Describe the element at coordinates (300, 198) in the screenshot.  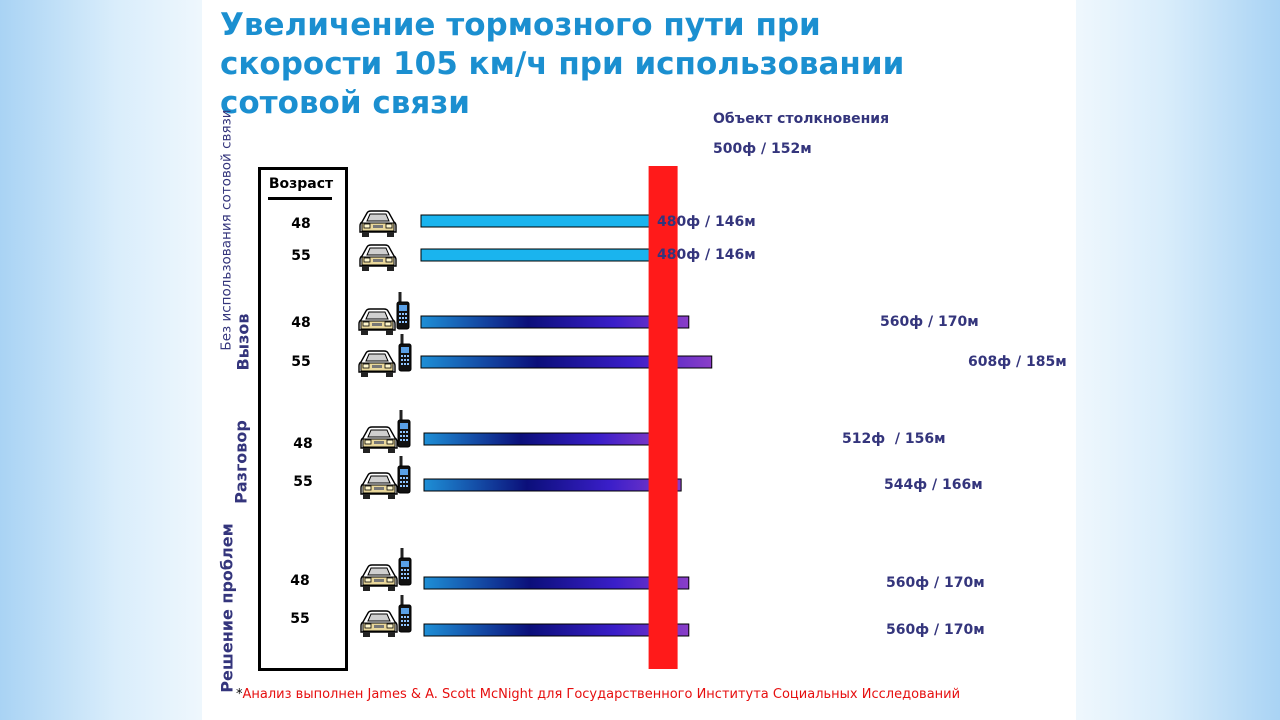
I see `age-header-underline` at that location.